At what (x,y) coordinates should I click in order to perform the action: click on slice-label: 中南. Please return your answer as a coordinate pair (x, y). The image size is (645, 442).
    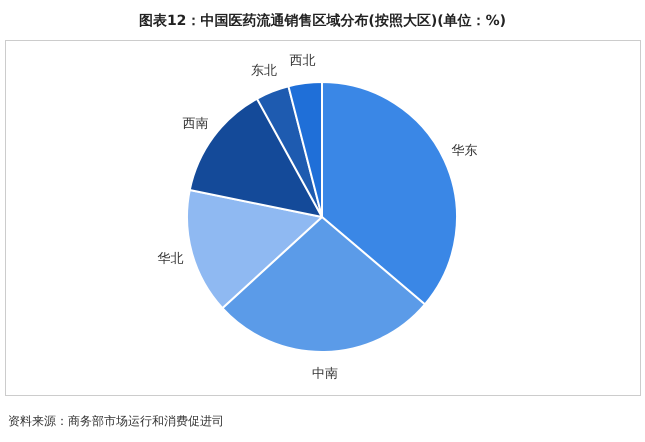
    Looking at the image, I should click on (325, 374).